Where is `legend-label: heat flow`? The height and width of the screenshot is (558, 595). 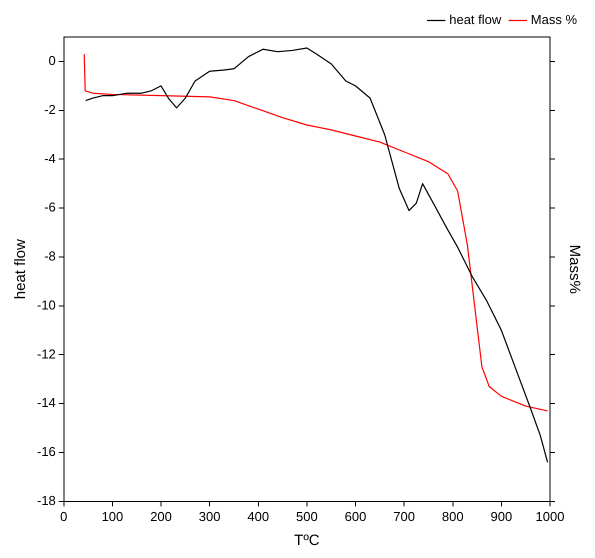 legend-label: heat flow is located at coordinates (475, 20).